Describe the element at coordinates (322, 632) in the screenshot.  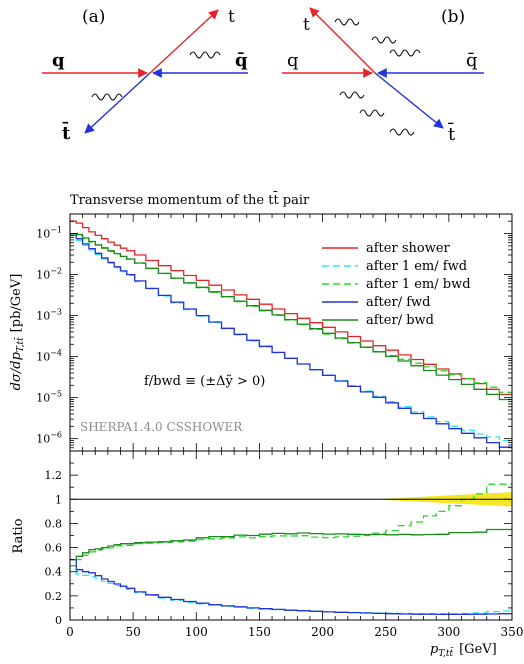
I see `x-tick-label: 200` at that location.